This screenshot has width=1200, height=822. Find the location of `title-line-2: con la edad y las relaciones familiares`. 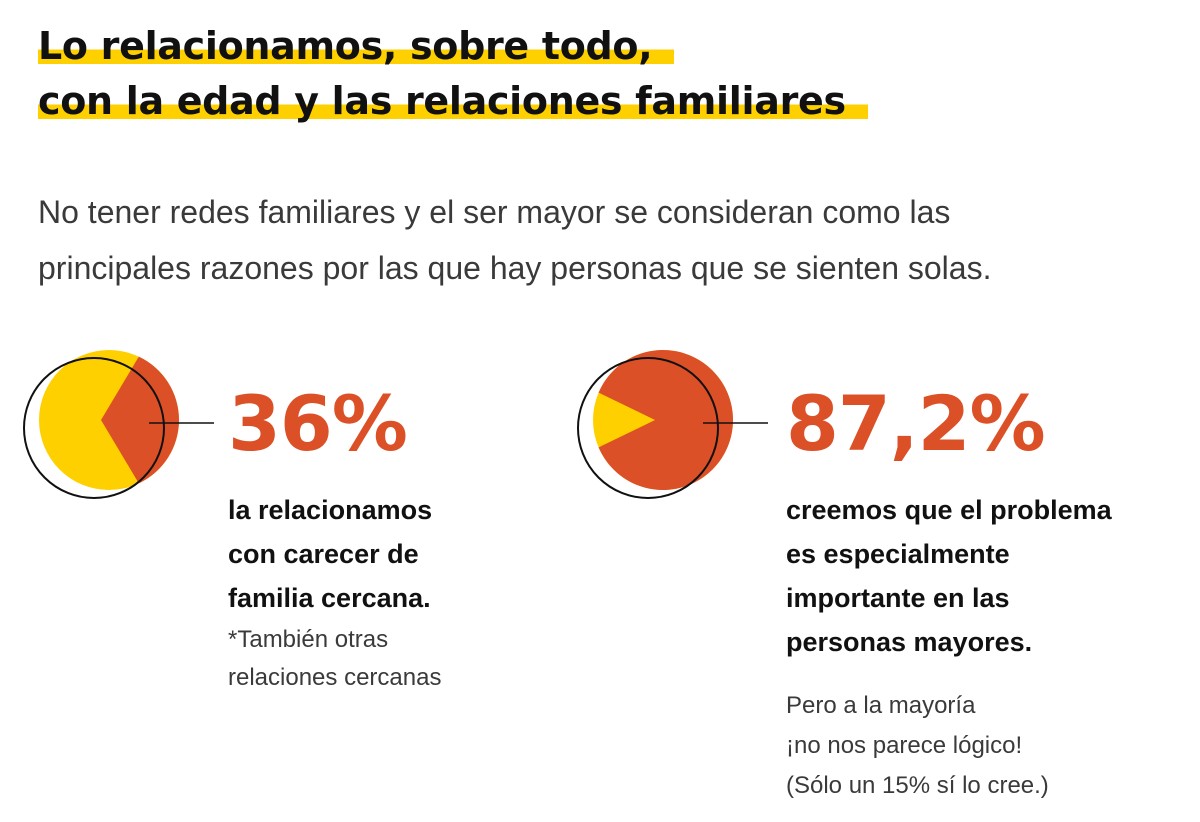

title-line-2: con la edad y las relaciones familiares is located at coordinates (453, 101).